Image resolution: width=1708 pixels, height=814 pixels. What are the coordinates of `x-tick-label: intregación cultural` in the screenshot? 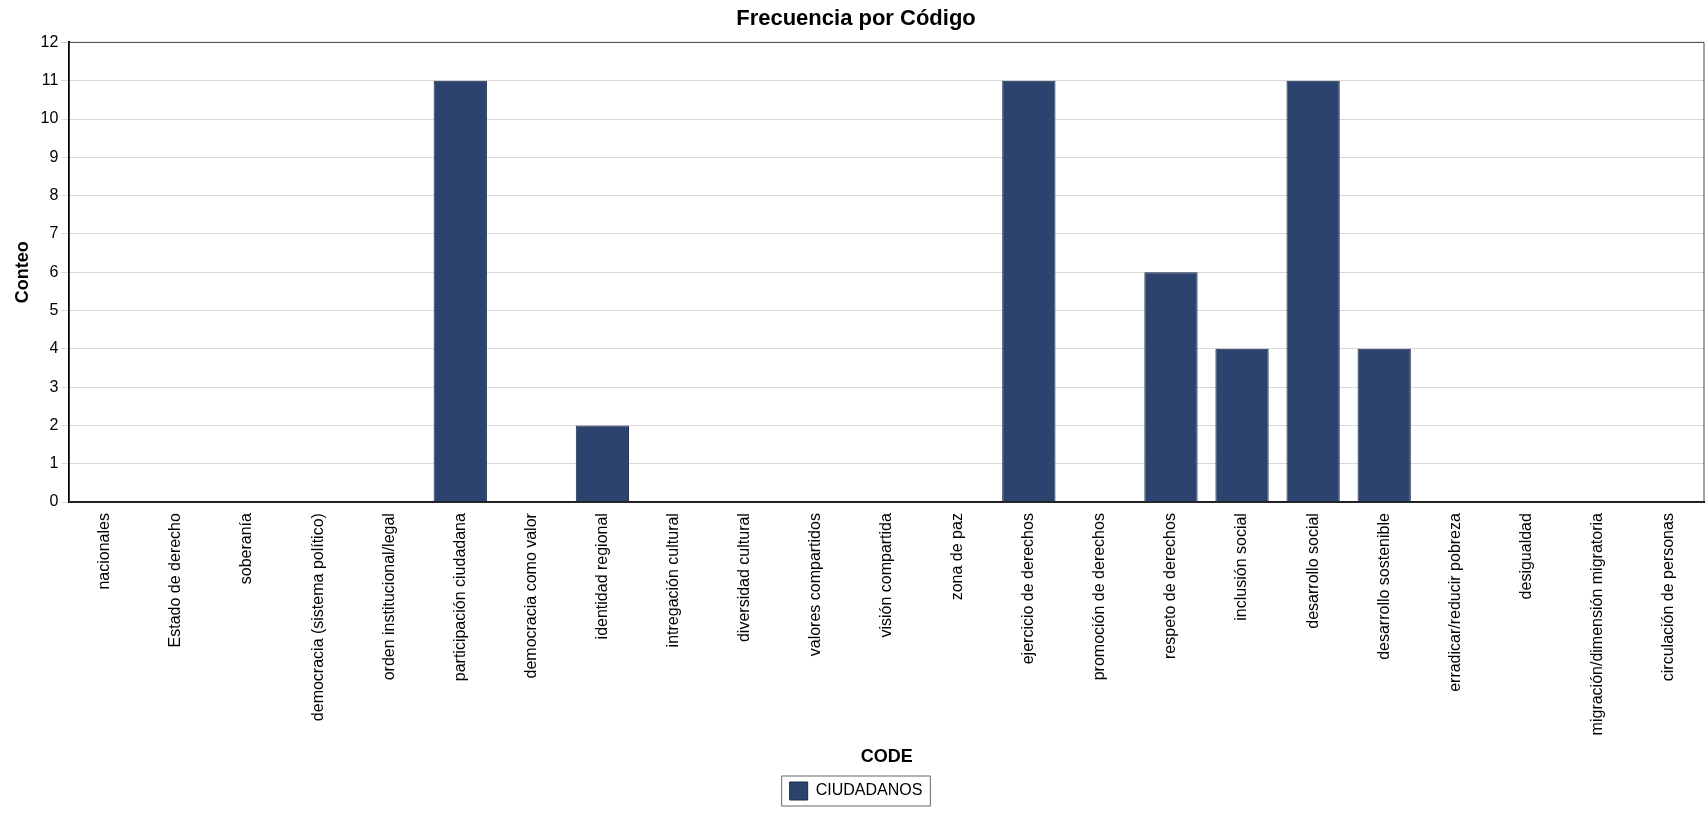 It's located at (672, 580).